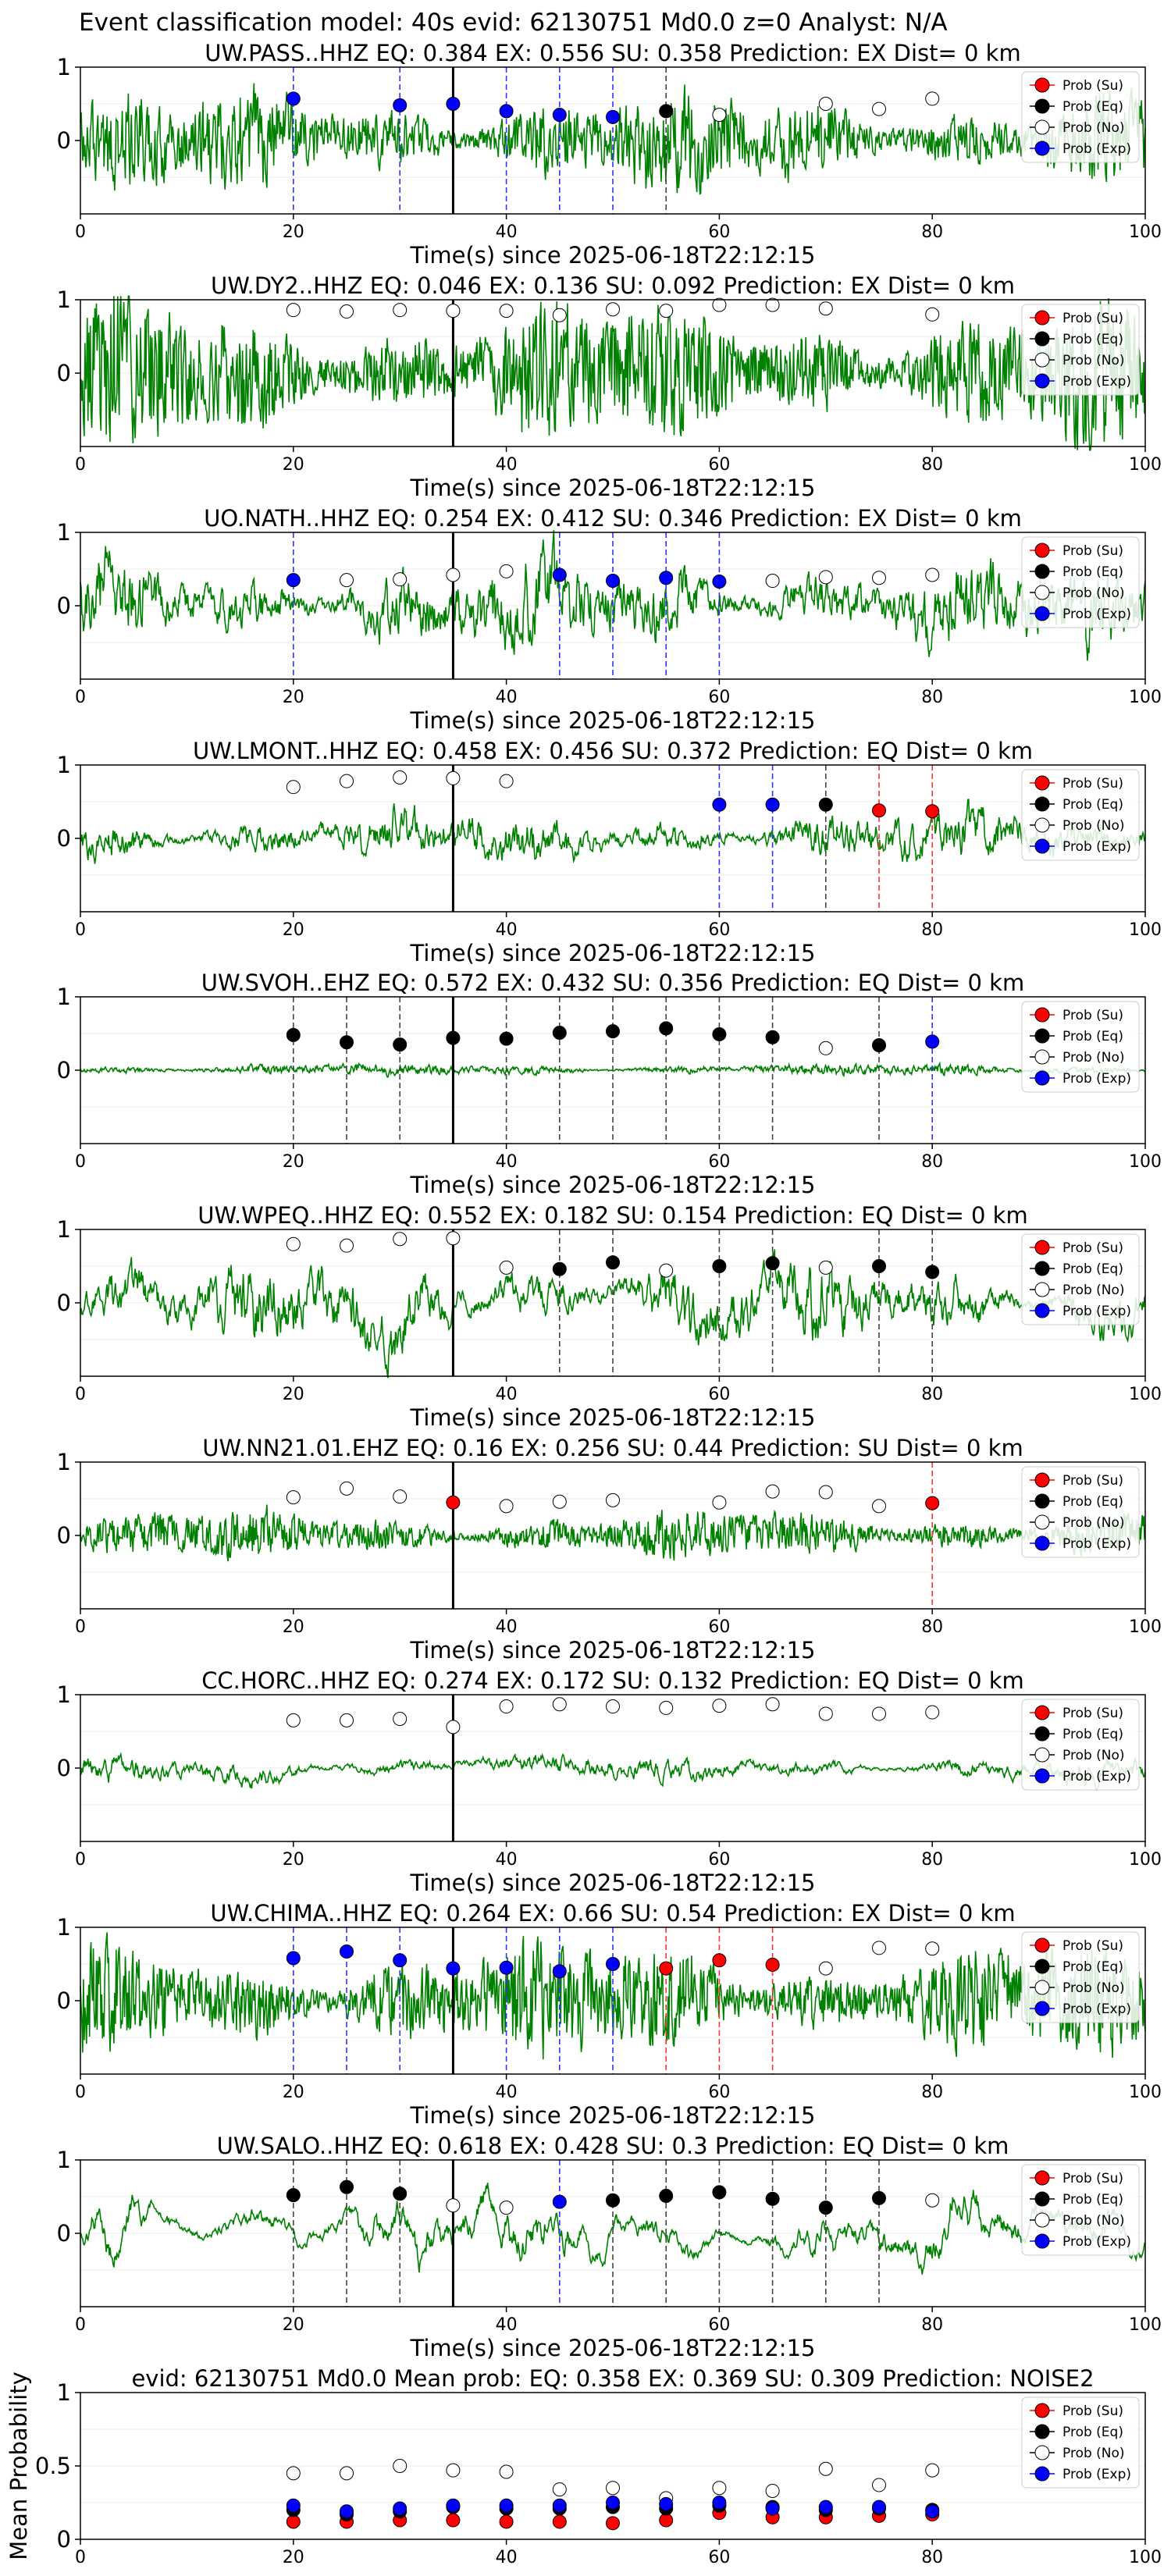 The width and height of the screenshot is (1171, 2576). Describe the element at coordinates (613, 373) in the screenshot. I see `waveform-trace` at that location.